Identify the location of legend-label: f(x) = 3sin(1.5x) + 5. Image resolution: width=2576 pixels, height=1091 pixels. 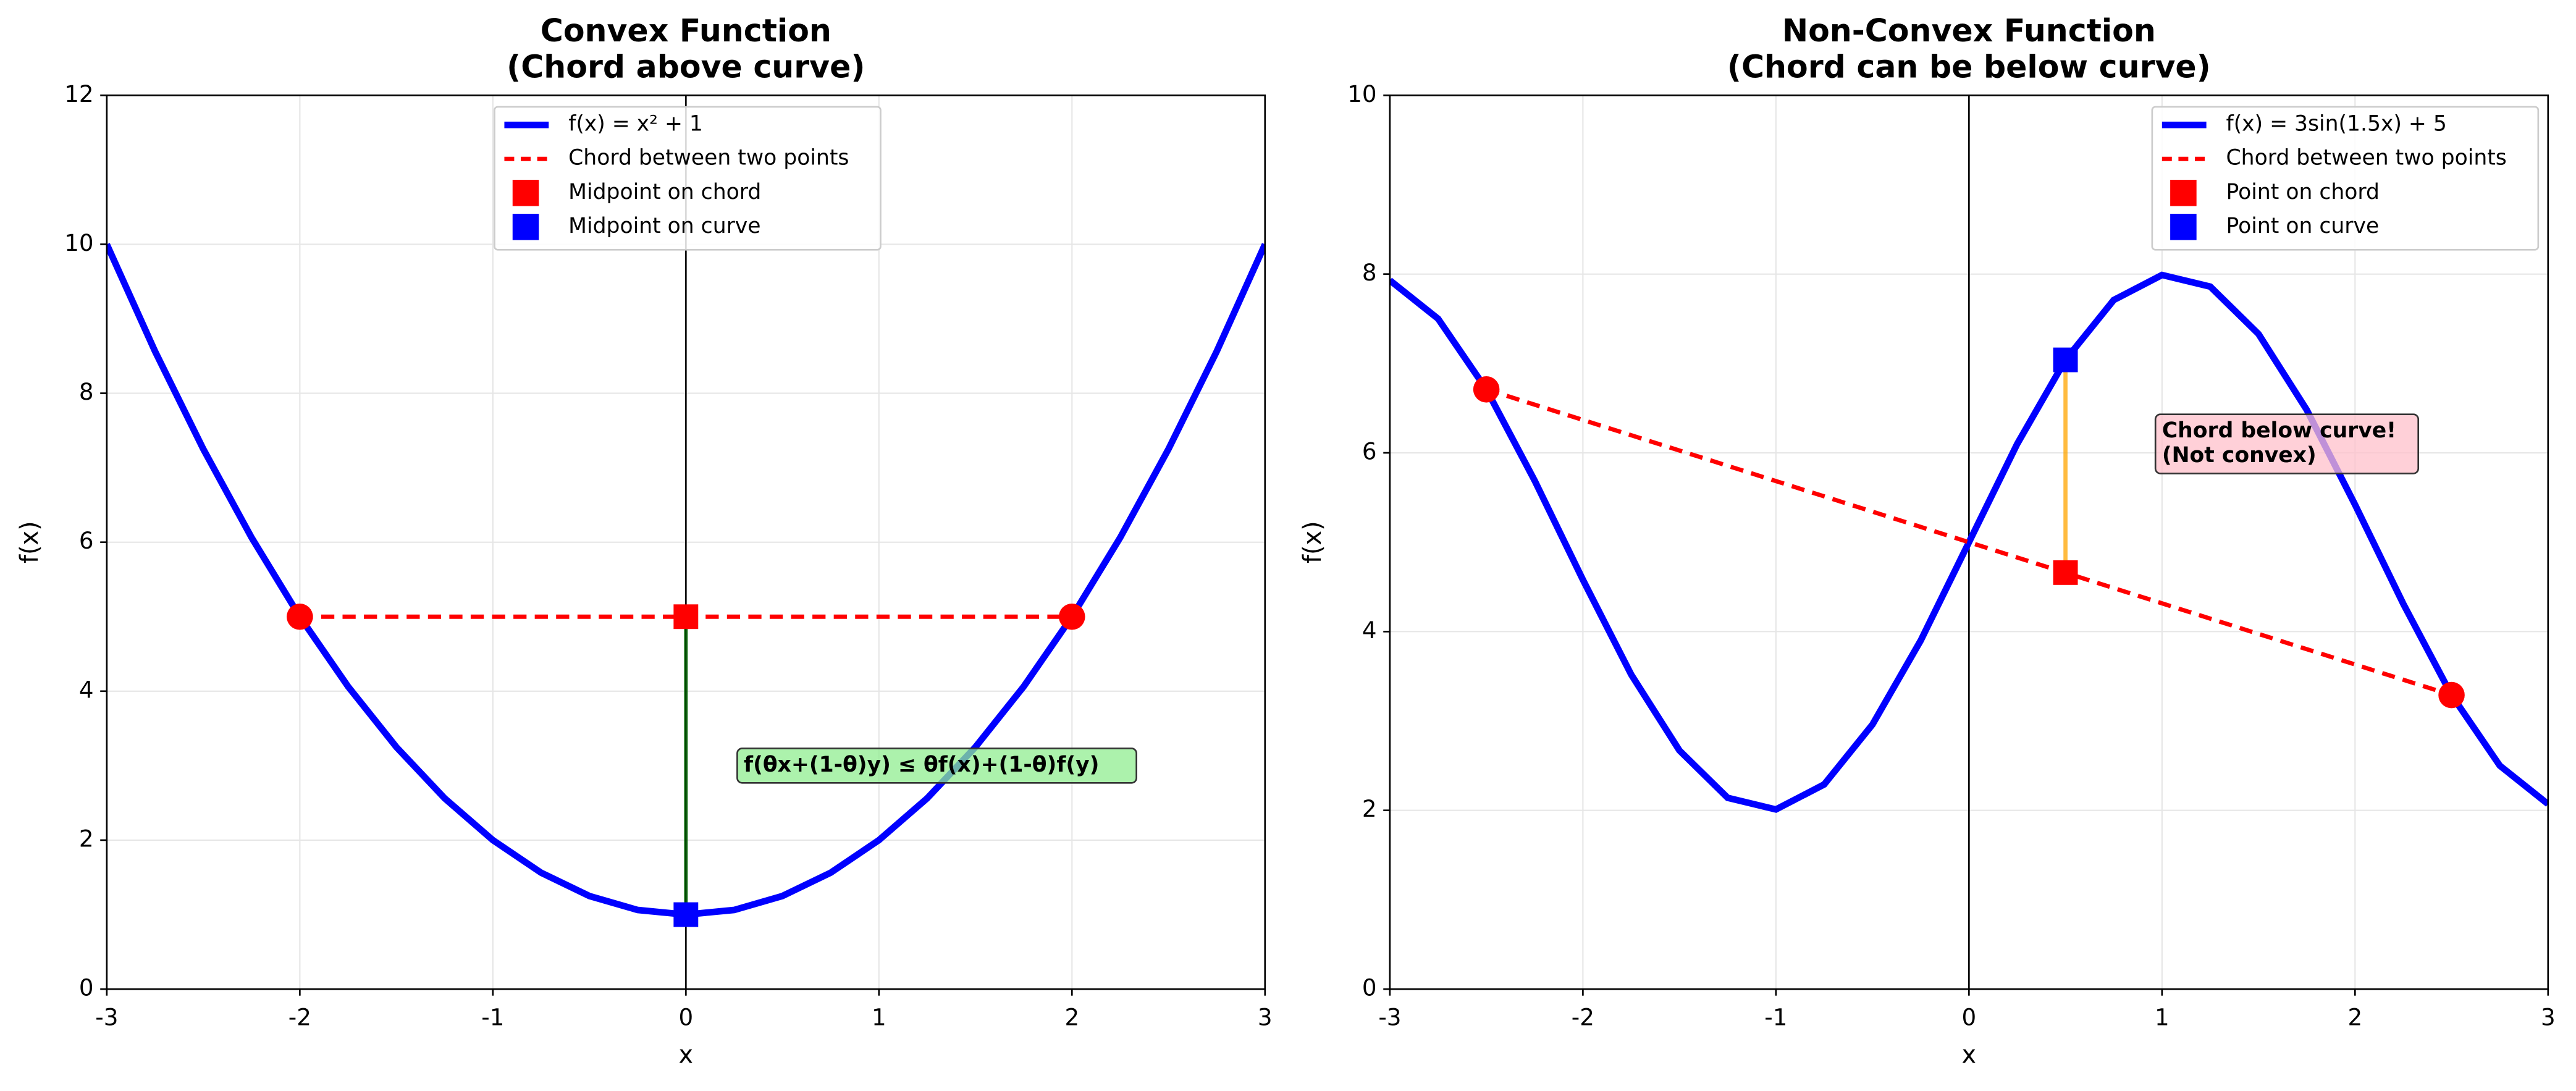
(2336, 124).